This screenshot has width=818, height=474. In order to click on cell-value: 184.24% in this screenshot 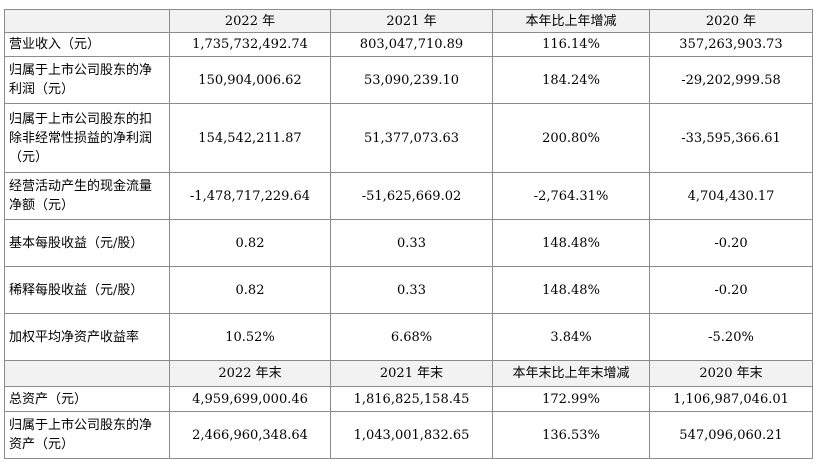, I will do `click(571, 80)`.